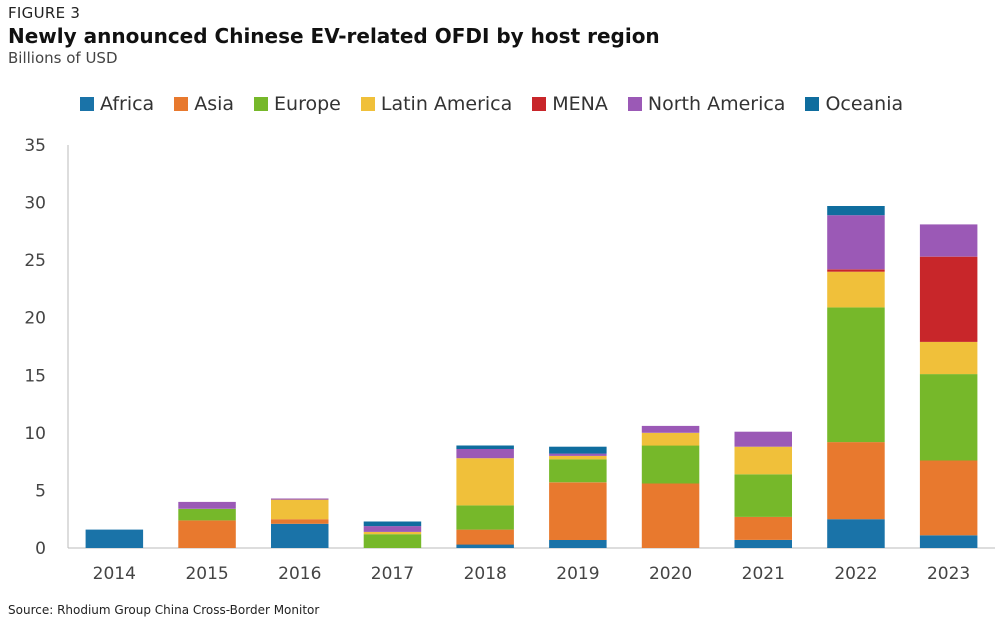  I want to click on legend-label: MENA, so click(580, 104).